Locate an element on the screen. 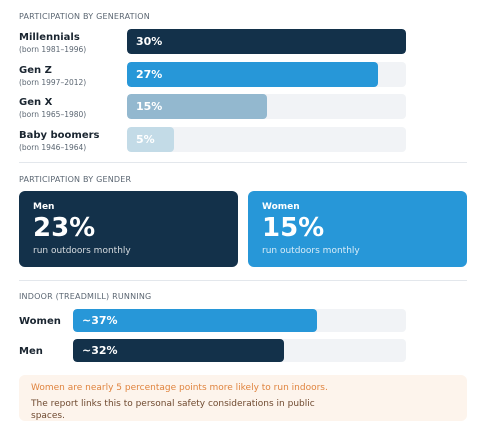 The width and height of the screenshot is (480, 426). generation-years: (born 1946–1964) is located at coordinates (53, 147).